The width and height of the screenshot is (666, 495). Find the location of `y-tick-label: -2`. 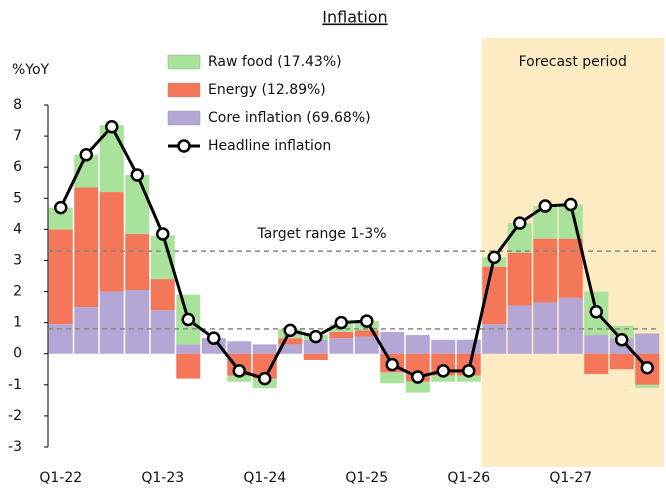

y-tick-label: -2 is located at coordinates (15, 416).